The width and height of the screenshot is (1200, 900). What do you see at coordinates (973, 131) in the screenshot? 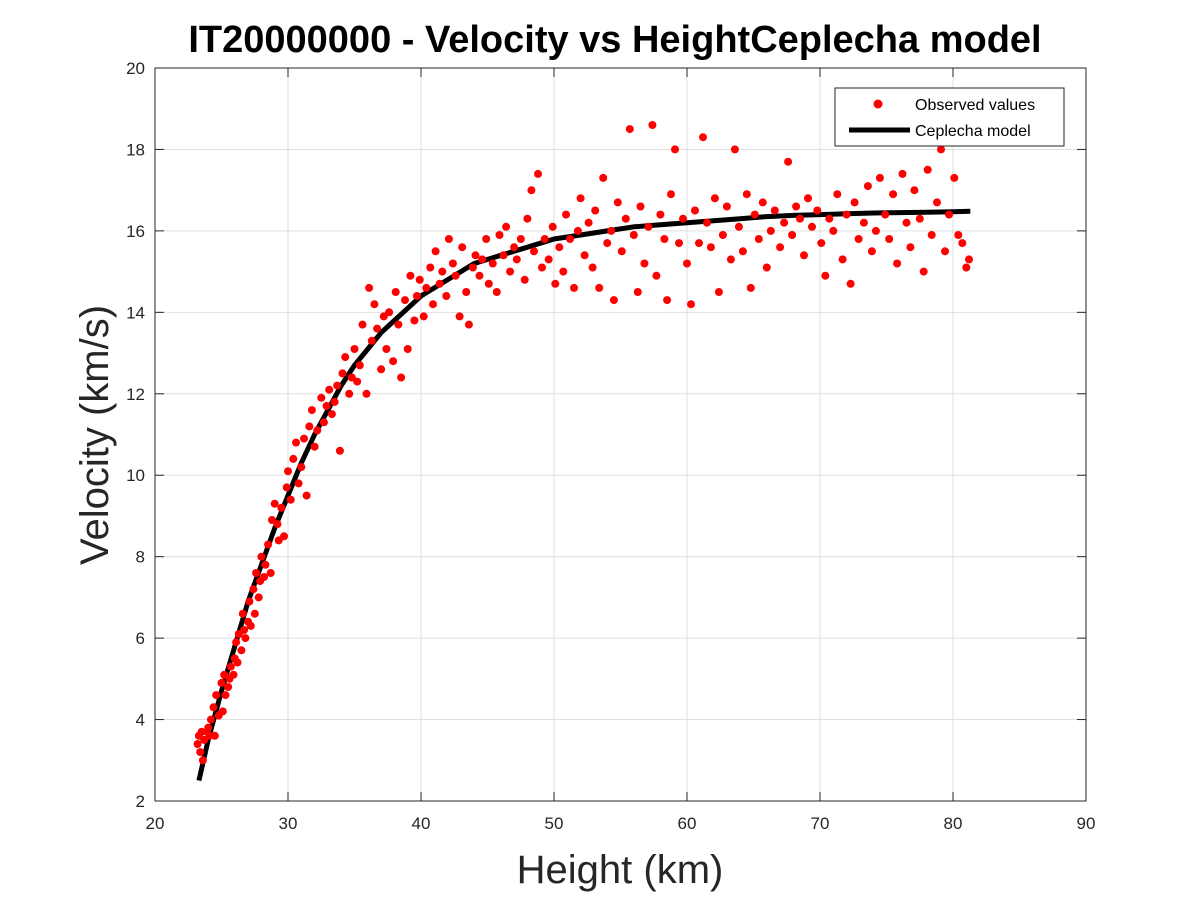
I see `legend-label-model: Ceplecha model` at bounding box center [973, 131].